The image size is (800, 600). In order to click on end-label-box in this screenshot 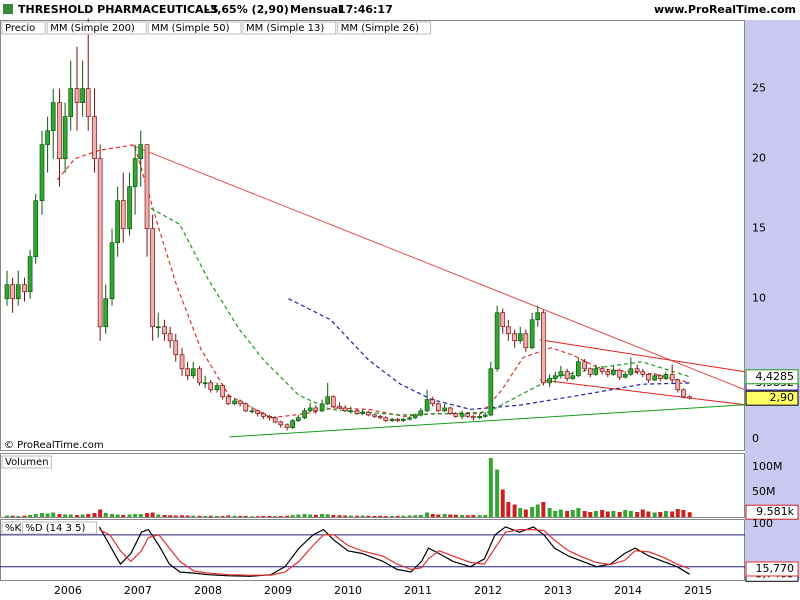, I will do `click(772, 377)`.